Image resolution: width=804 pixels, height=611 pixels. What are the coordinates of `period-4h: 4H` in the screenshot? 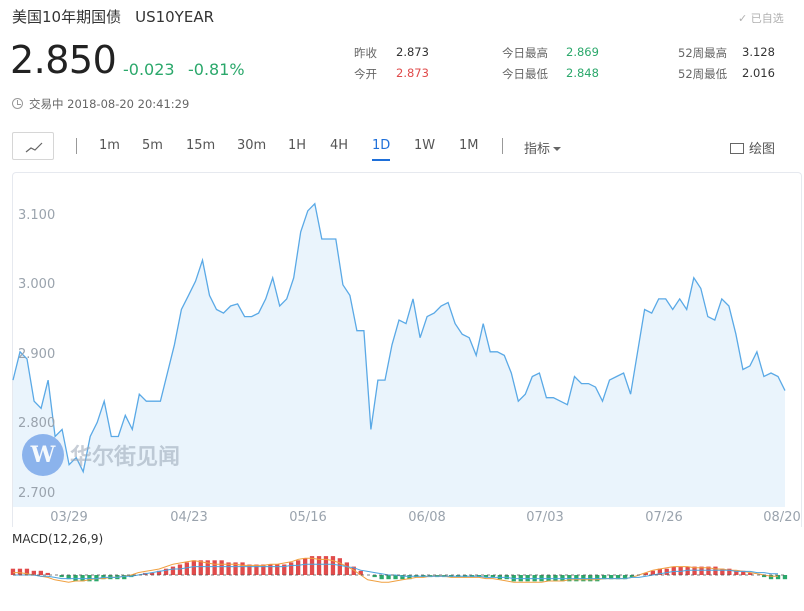 It's located at (339, 145).